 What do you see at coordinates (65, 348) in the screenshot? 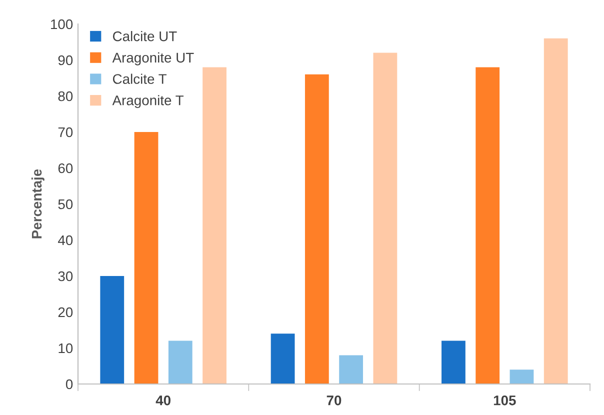
I see `y-tick-label: 10` at bounding box center [65, 348].